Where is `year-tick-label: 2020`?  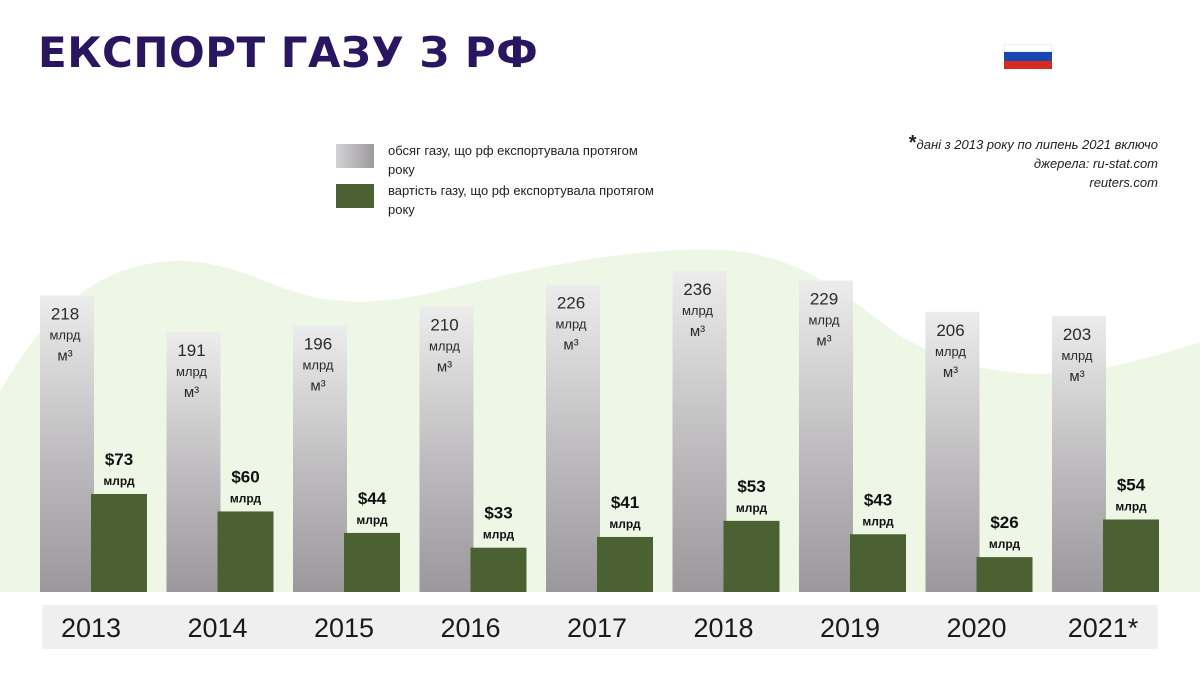 year-tick-label: 2020 is located at coordinates (976, 628).